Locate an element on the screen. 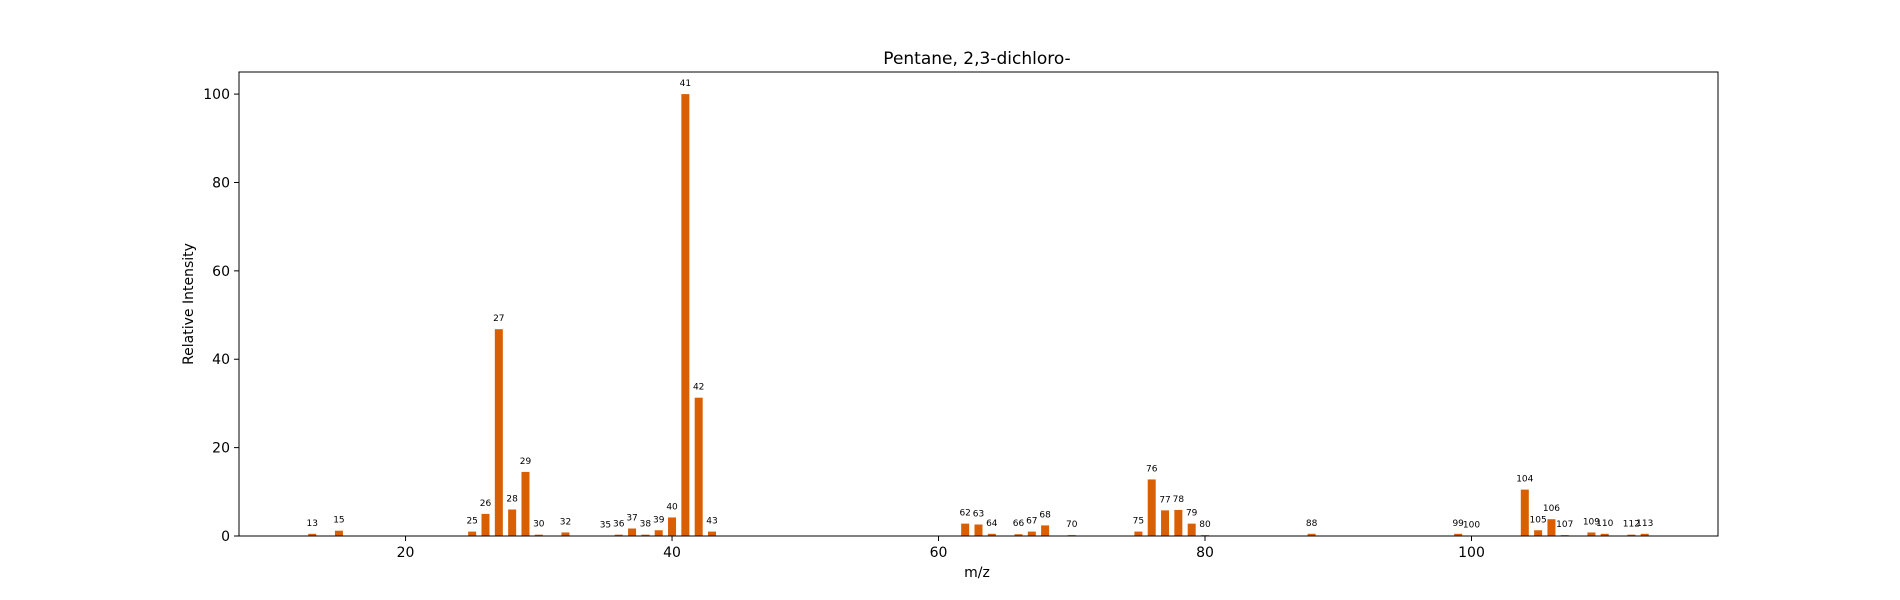  x-axis: 20 40 60 80 100 is located at coordinates (941, 548).